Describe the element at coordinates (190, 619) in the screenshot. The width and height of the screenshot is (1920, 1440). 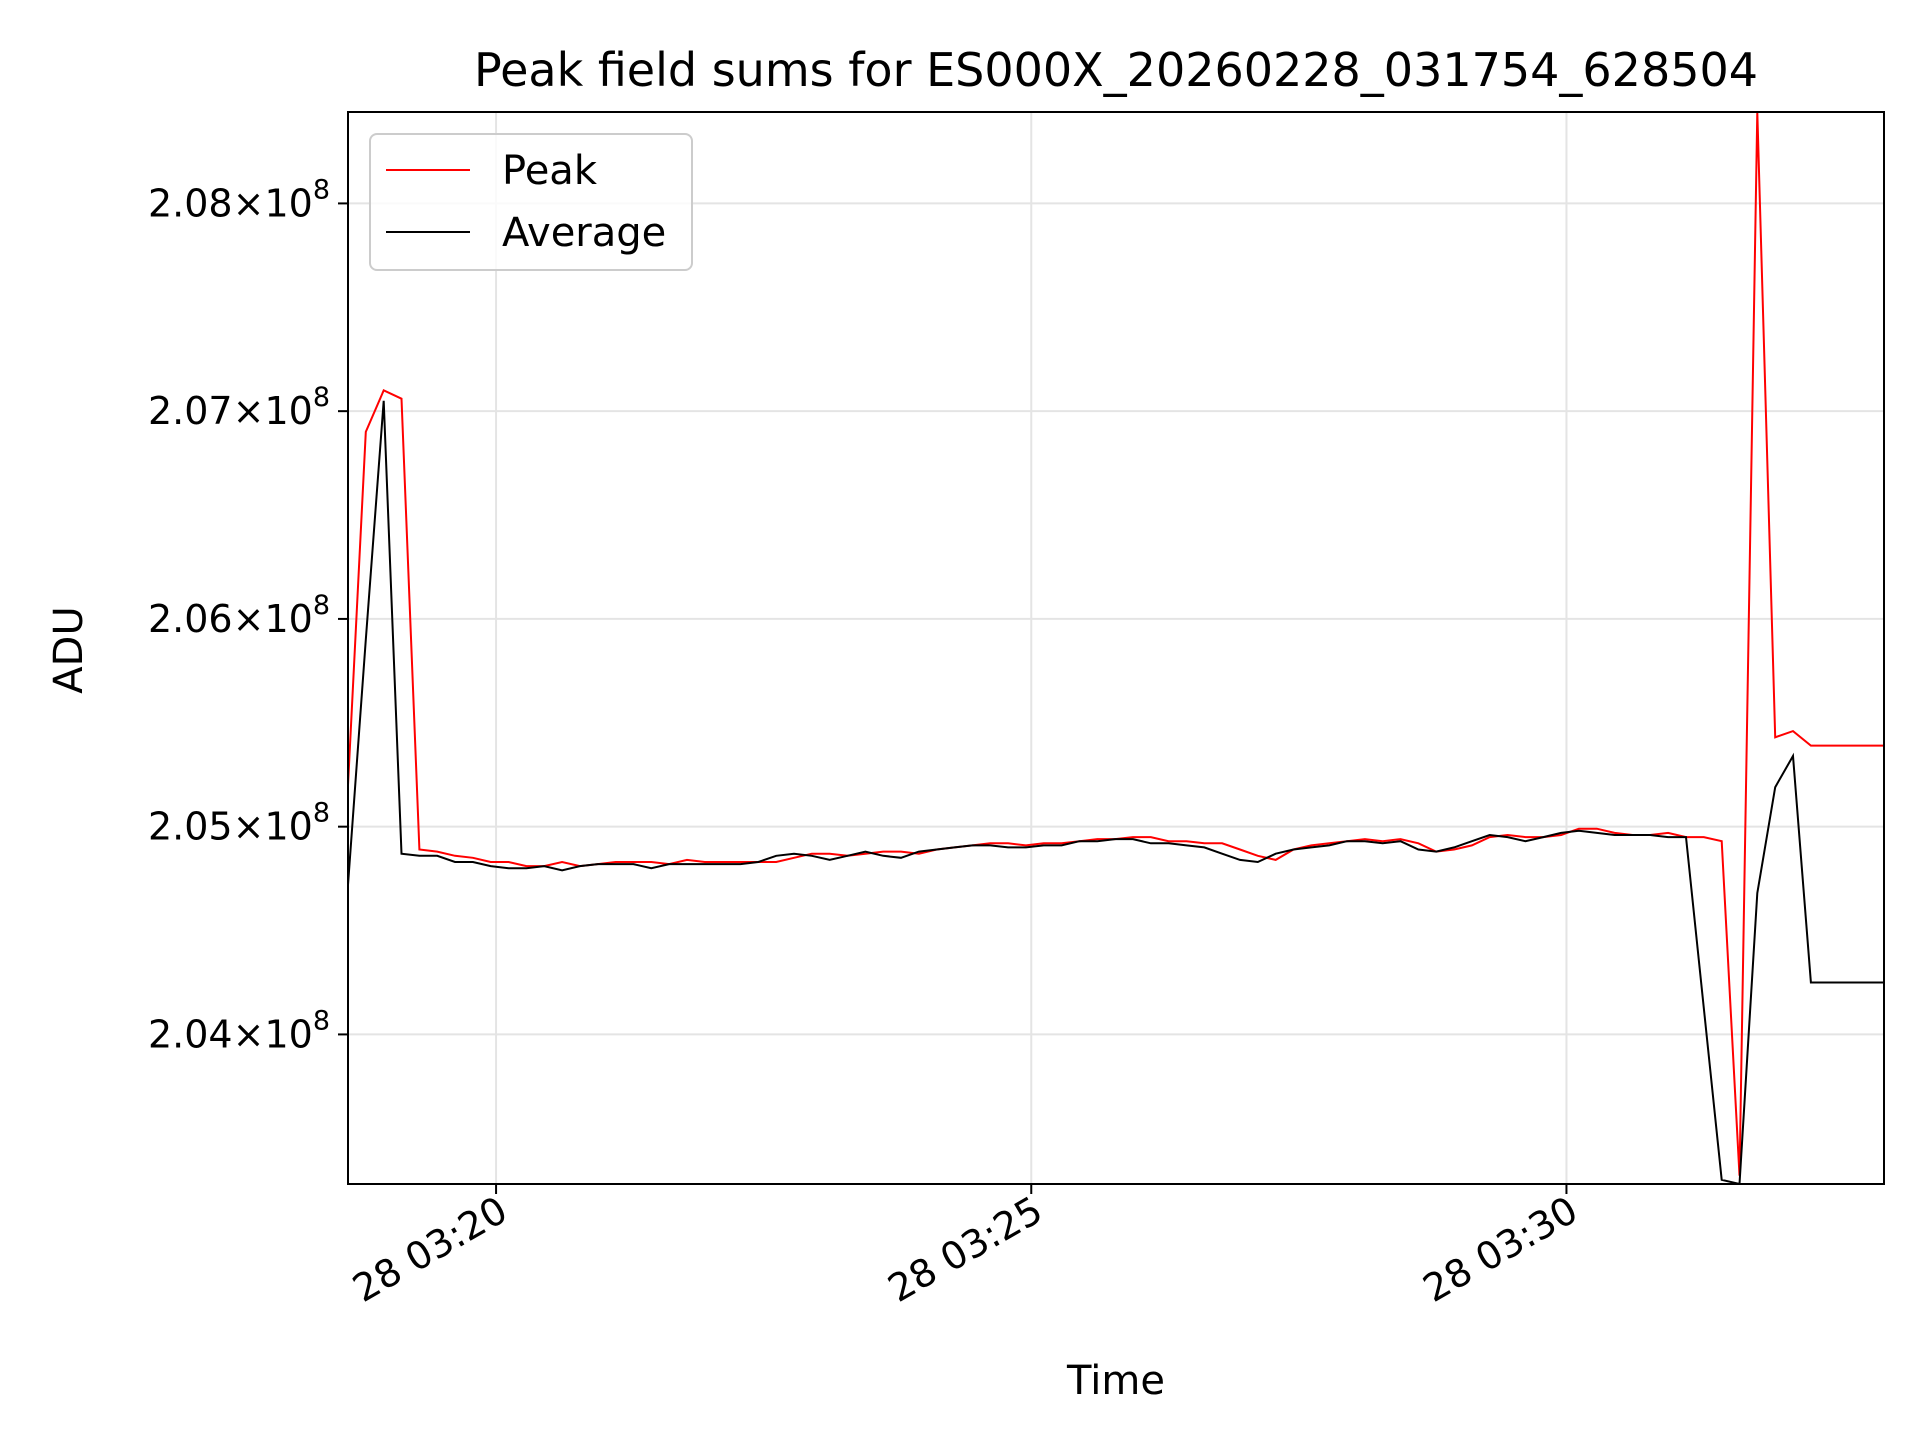
I see `y-tick-mantissa: 2.06` at that location.